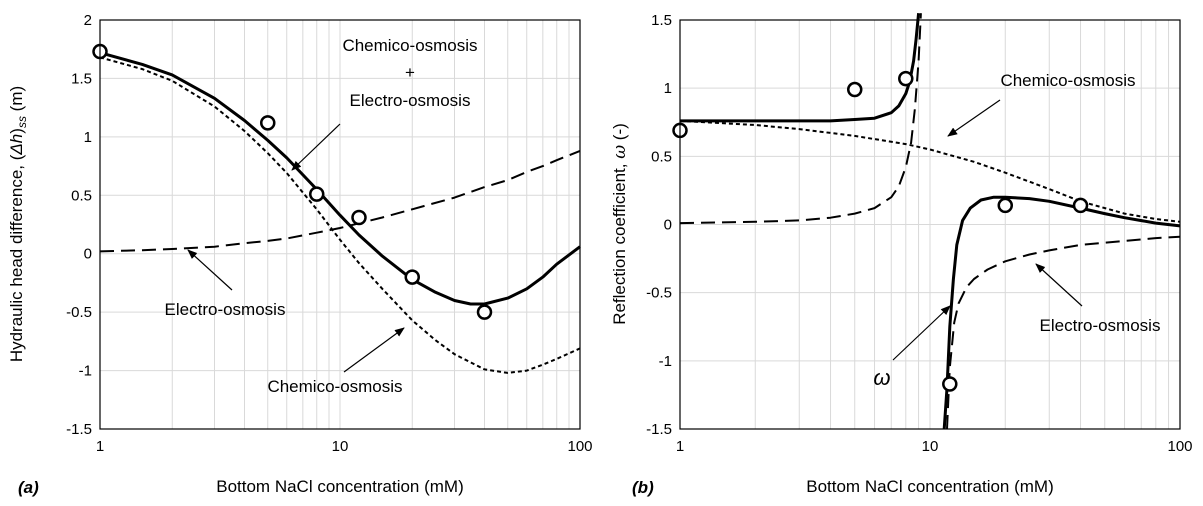  Describe the element at coordinates (316, 147) in the screenshot. I see `annotation-combined-arrow` at that location.